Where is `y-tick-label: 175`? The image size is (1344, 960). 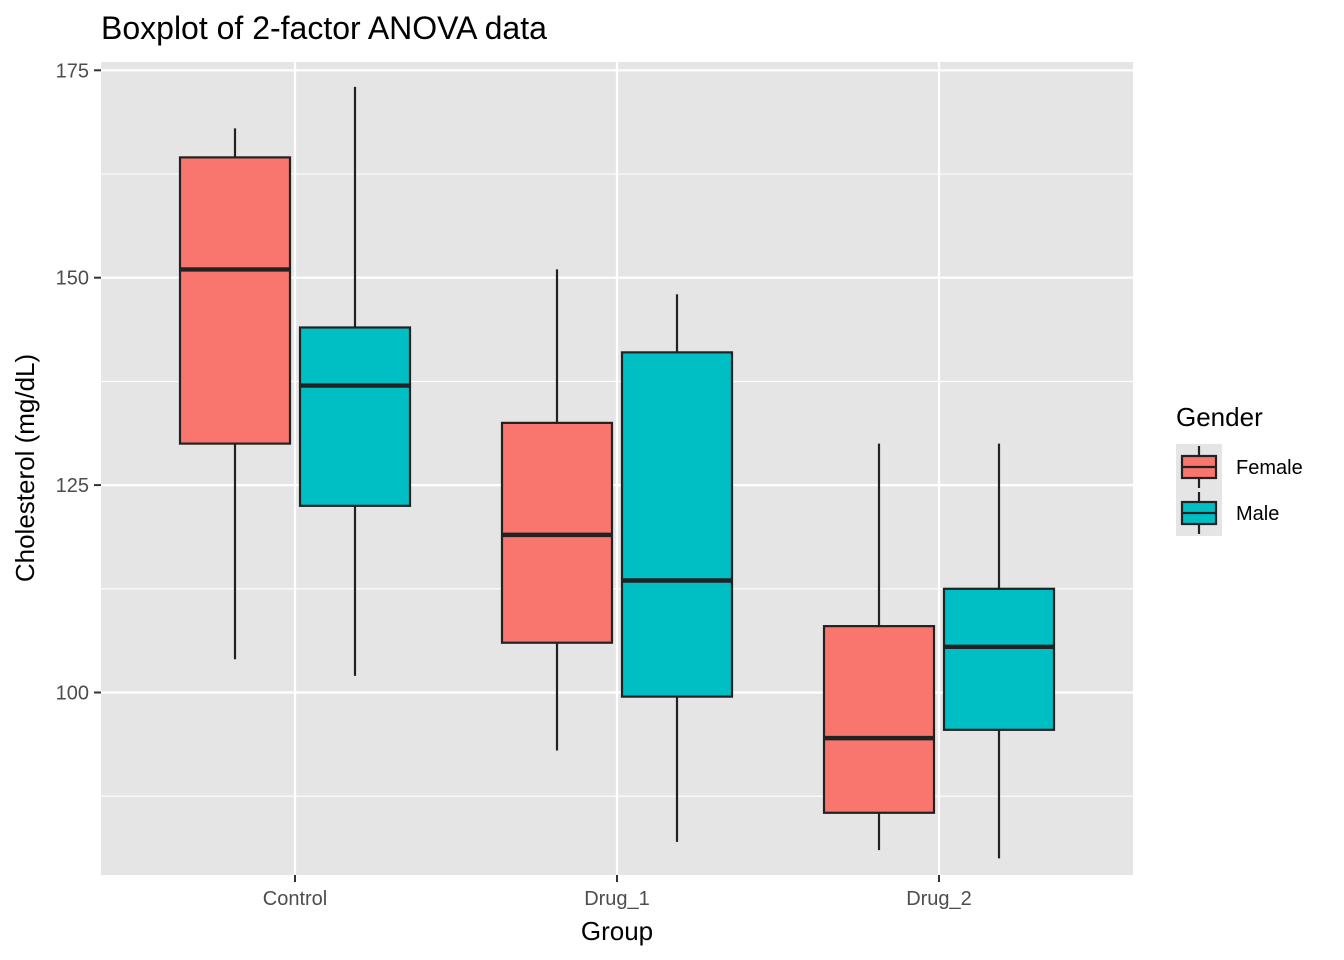
y-tick-label: 175 is located at coordinates (72, 71).